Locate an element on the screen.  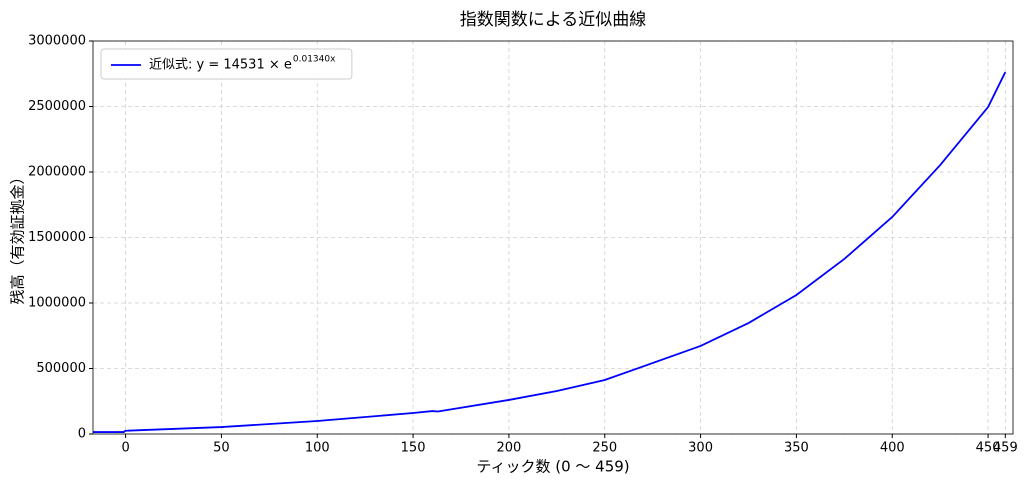
y-tick-label: 1500000 is located at coordinates (57, 237).